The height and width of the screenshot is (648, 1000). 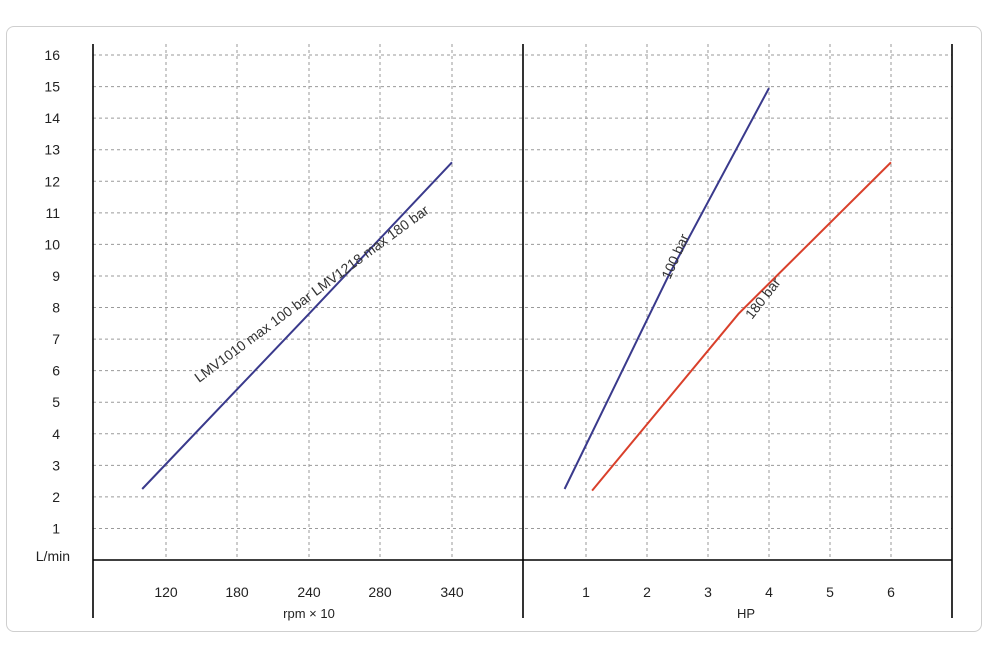 I want to click on x-axis-title: HP, so click(x=746, y=613).